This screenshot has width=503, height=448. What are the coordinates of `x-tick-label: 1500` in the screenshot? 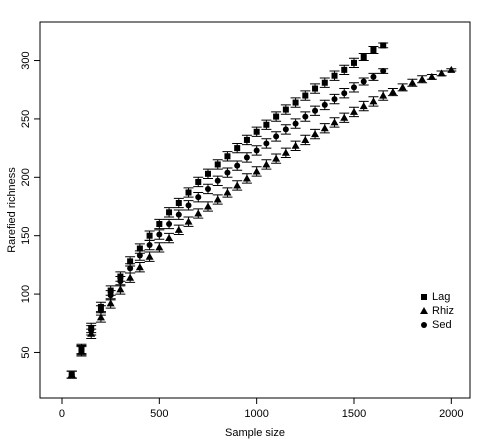 It's located at (354, 414).